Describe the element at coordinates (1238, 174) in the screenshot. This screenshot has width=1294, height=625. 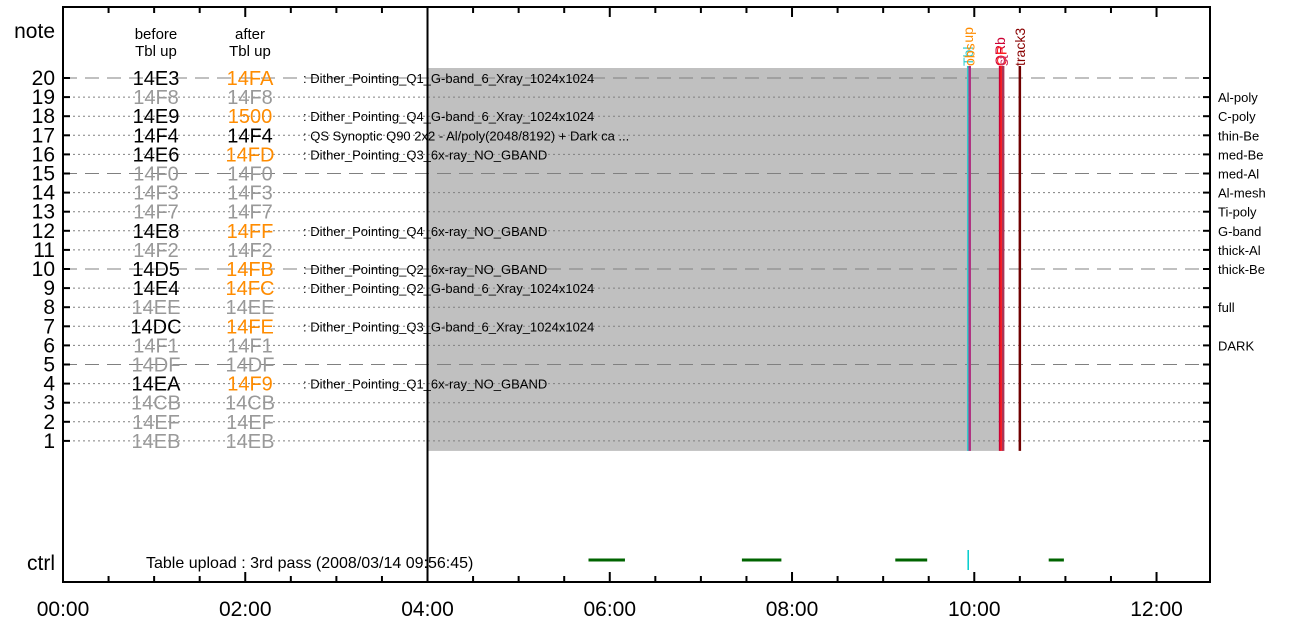
I see `filter-label: med-Al` at that location.